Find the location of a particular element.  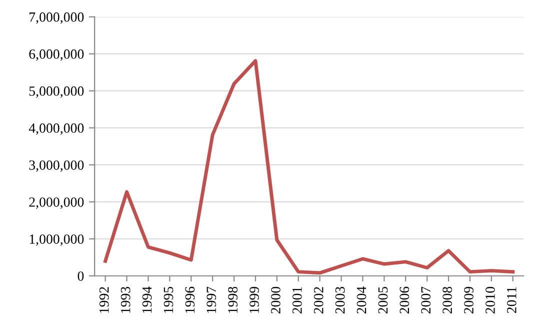

x-tick-label: 2010 is located at coordinates (490, 300).